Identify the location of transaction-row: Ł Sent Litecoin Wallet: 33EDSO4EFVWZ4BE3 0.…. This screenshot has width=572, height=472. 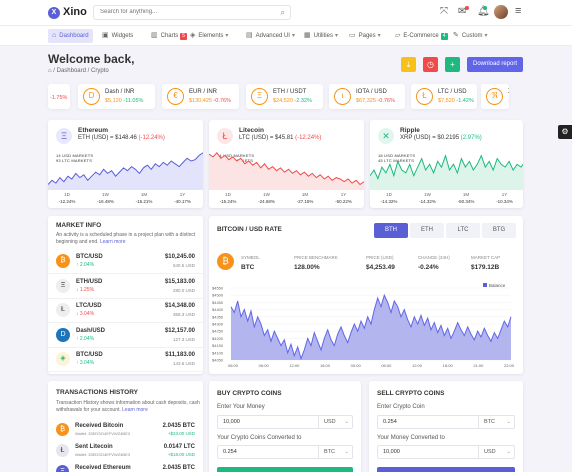
(125, 451).